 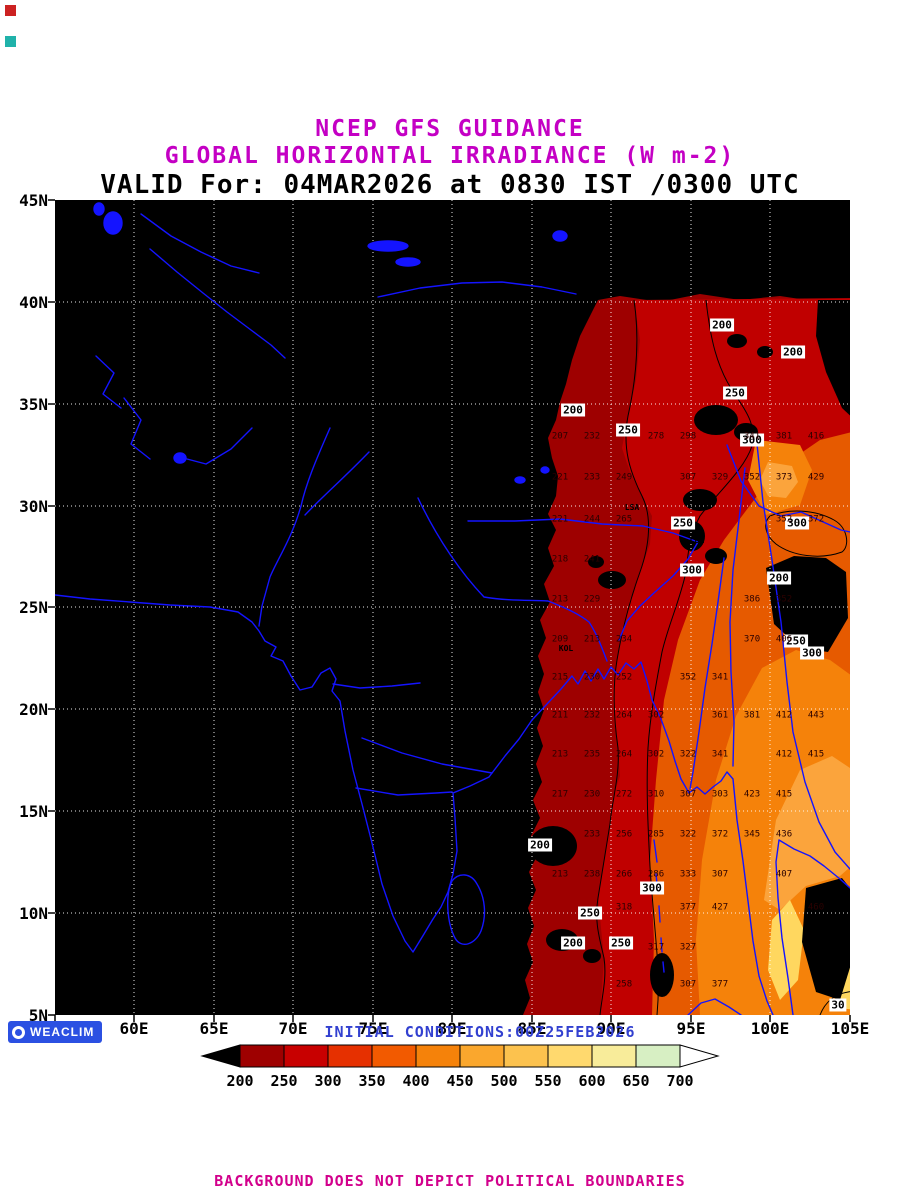 I want to click on corner-mark-teal, so click(x=10, y=41).